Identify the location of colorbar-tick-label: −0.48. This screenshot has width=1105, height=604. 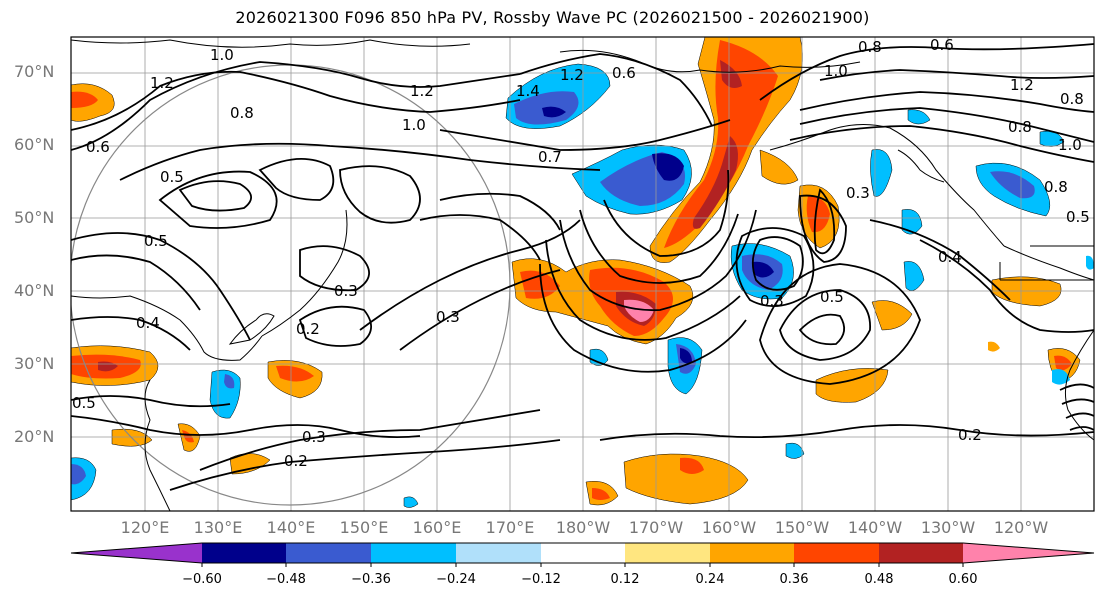
(286, 579).